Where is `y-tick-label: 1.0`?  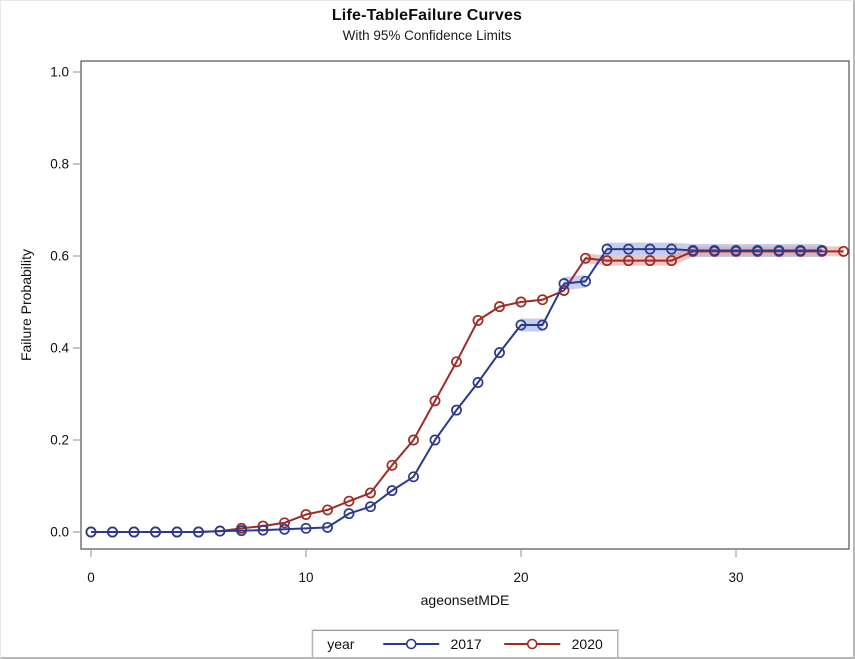 y-tick-label: 1.0 is located at coordinates (59, 72).